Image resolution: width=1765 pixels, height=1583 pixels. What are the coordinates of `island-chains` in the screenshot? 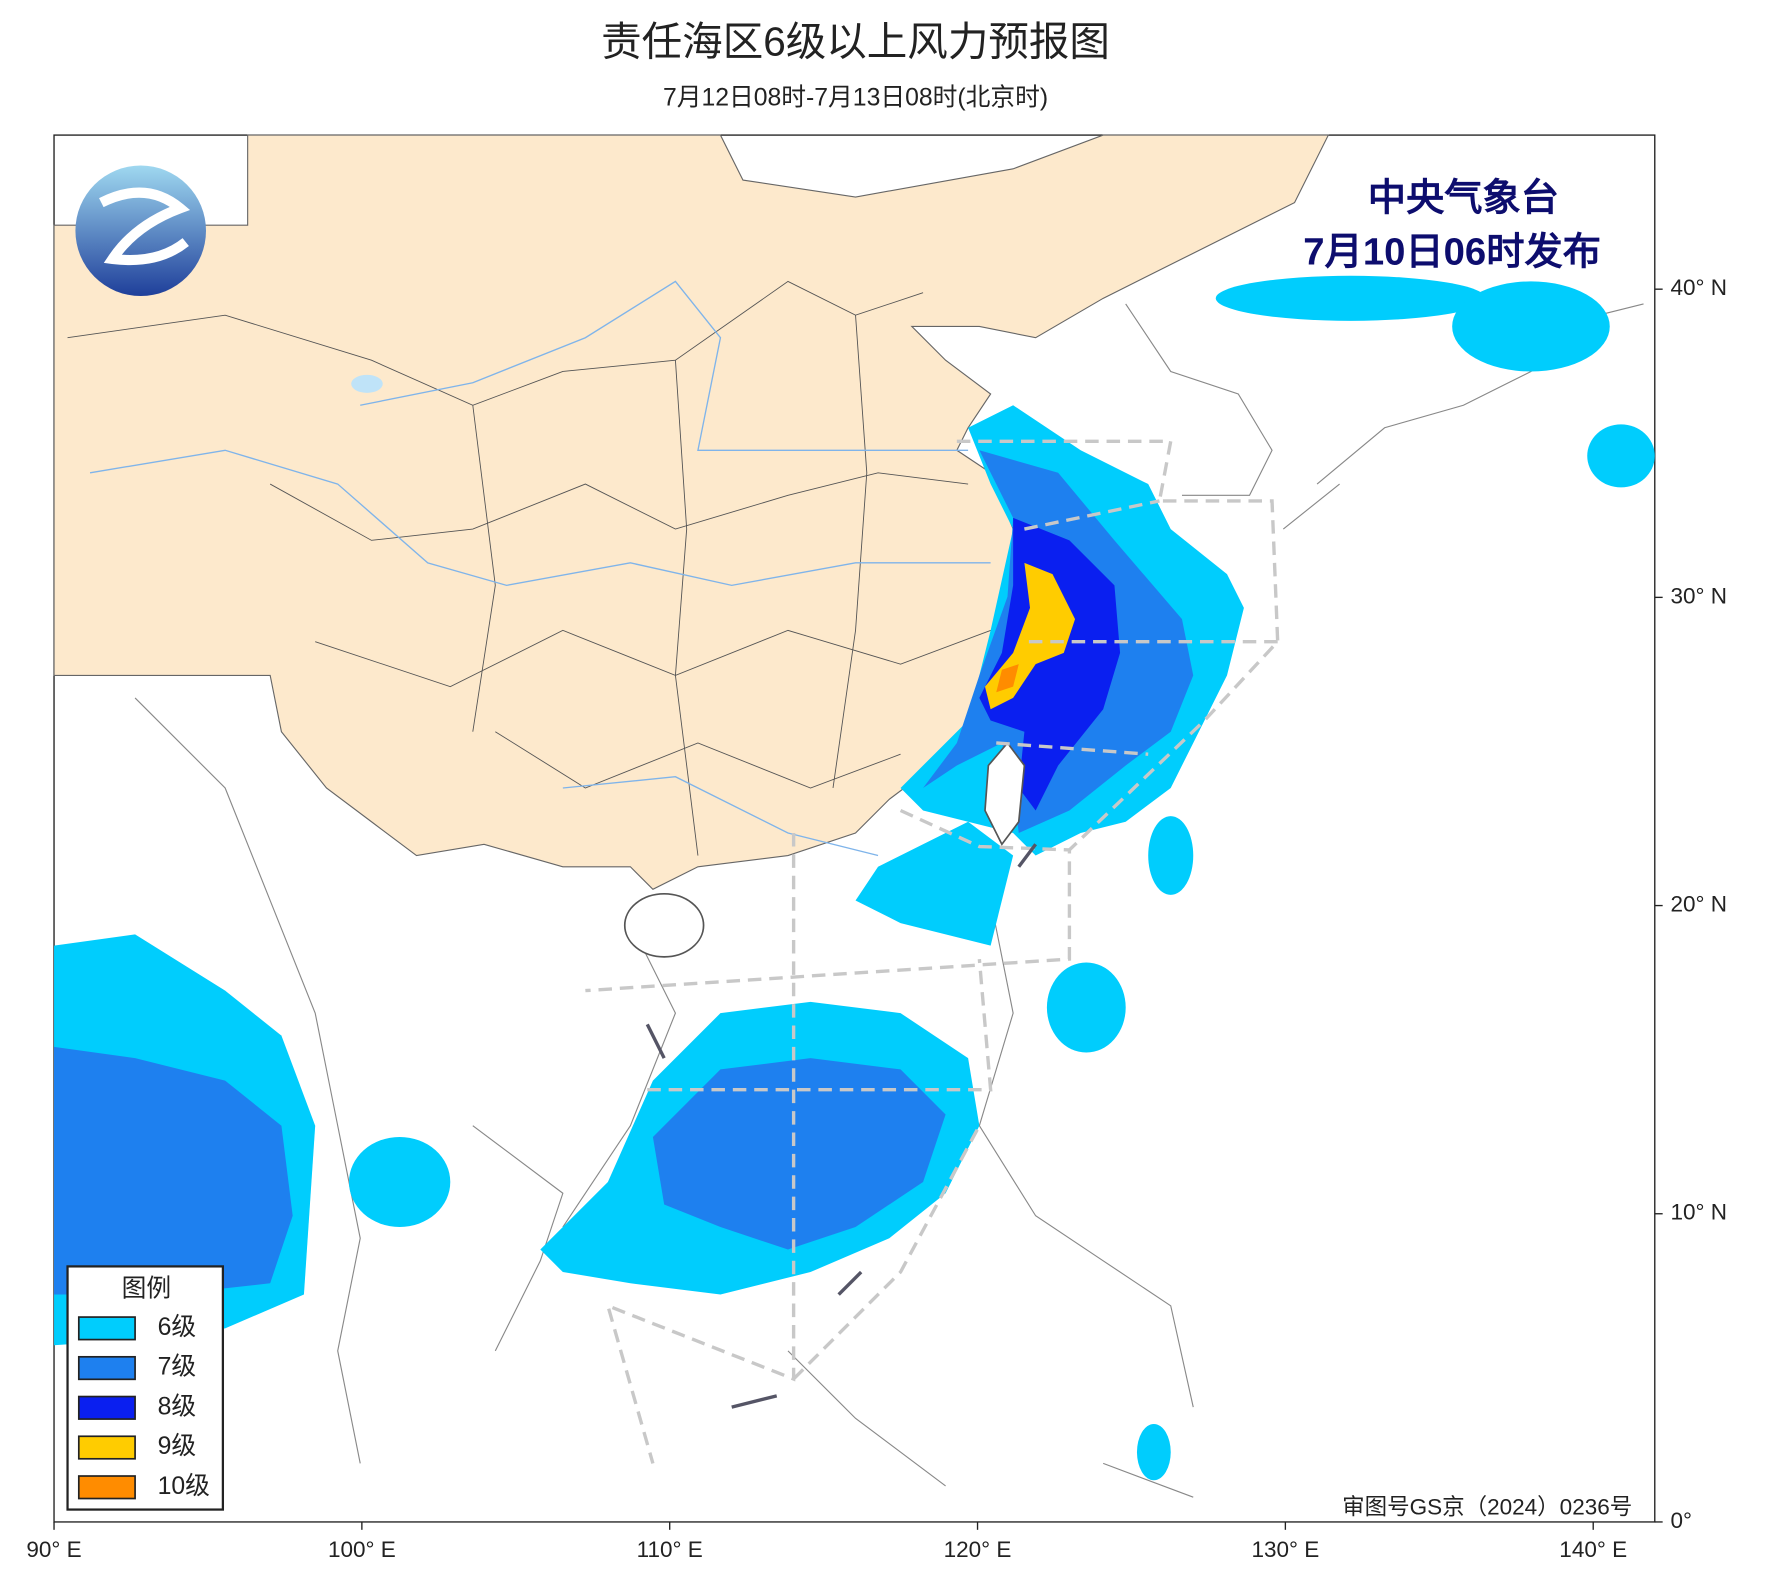 It's located at (841, 1126).